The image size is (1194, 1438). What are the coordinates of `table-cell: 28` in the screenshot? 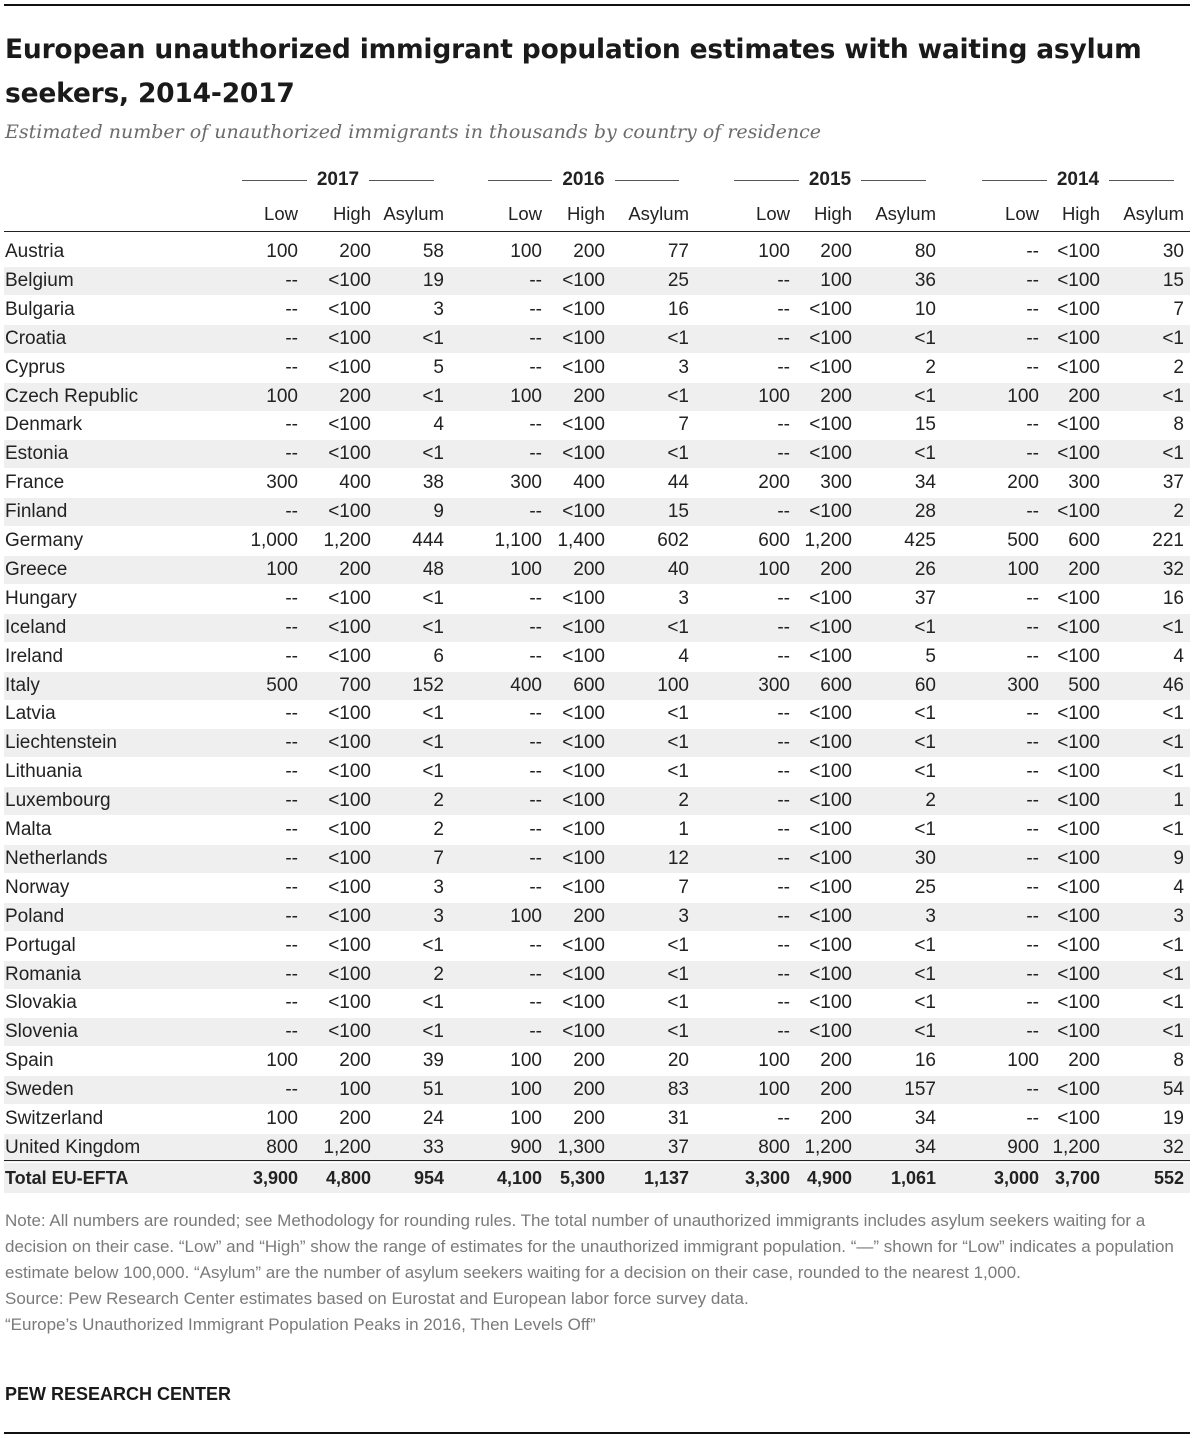 It's located at (925, 512).